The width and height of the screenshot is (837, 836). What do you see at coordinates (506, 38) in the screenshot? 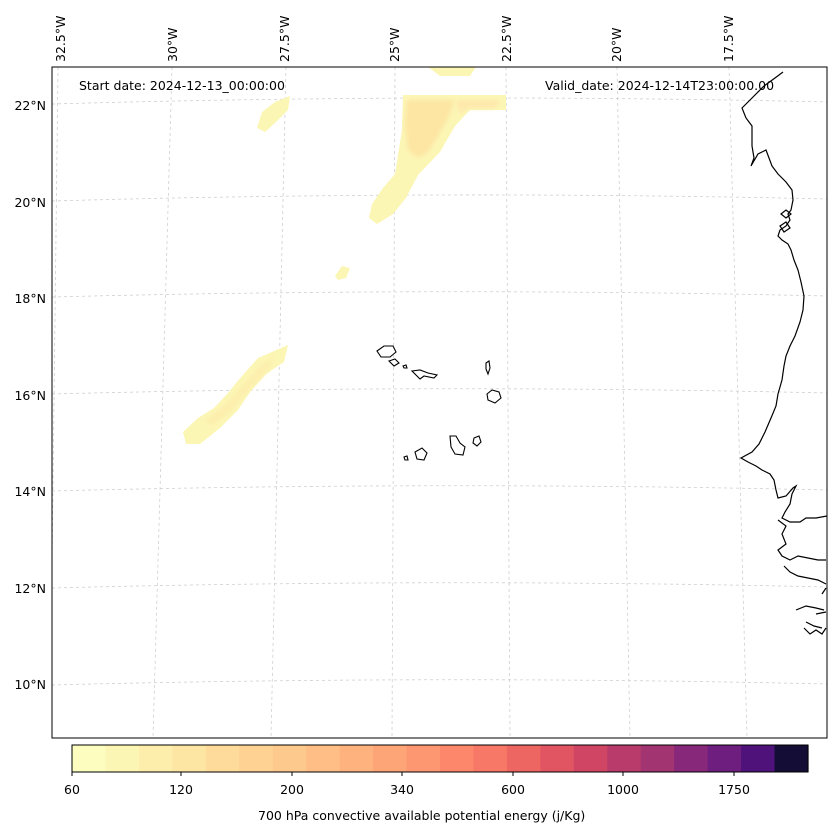
I see `lon-label-22-5w: 22.5°W` at bounding box center [506, 38].